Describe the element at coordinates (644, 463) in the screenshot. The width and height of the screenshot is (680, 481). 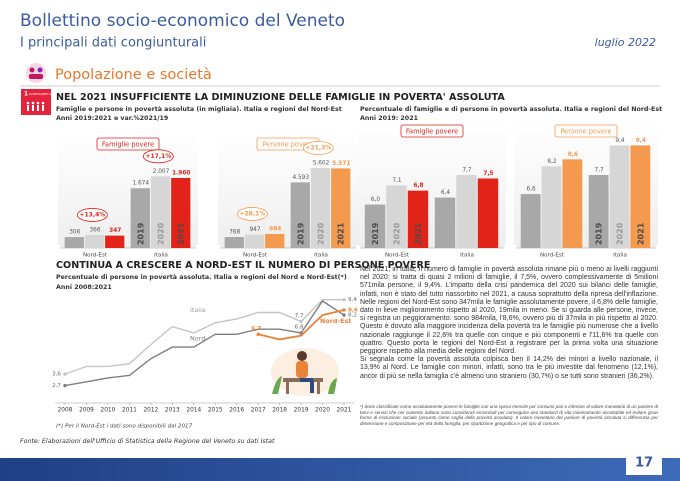
I see `page-number: 17` at that location.